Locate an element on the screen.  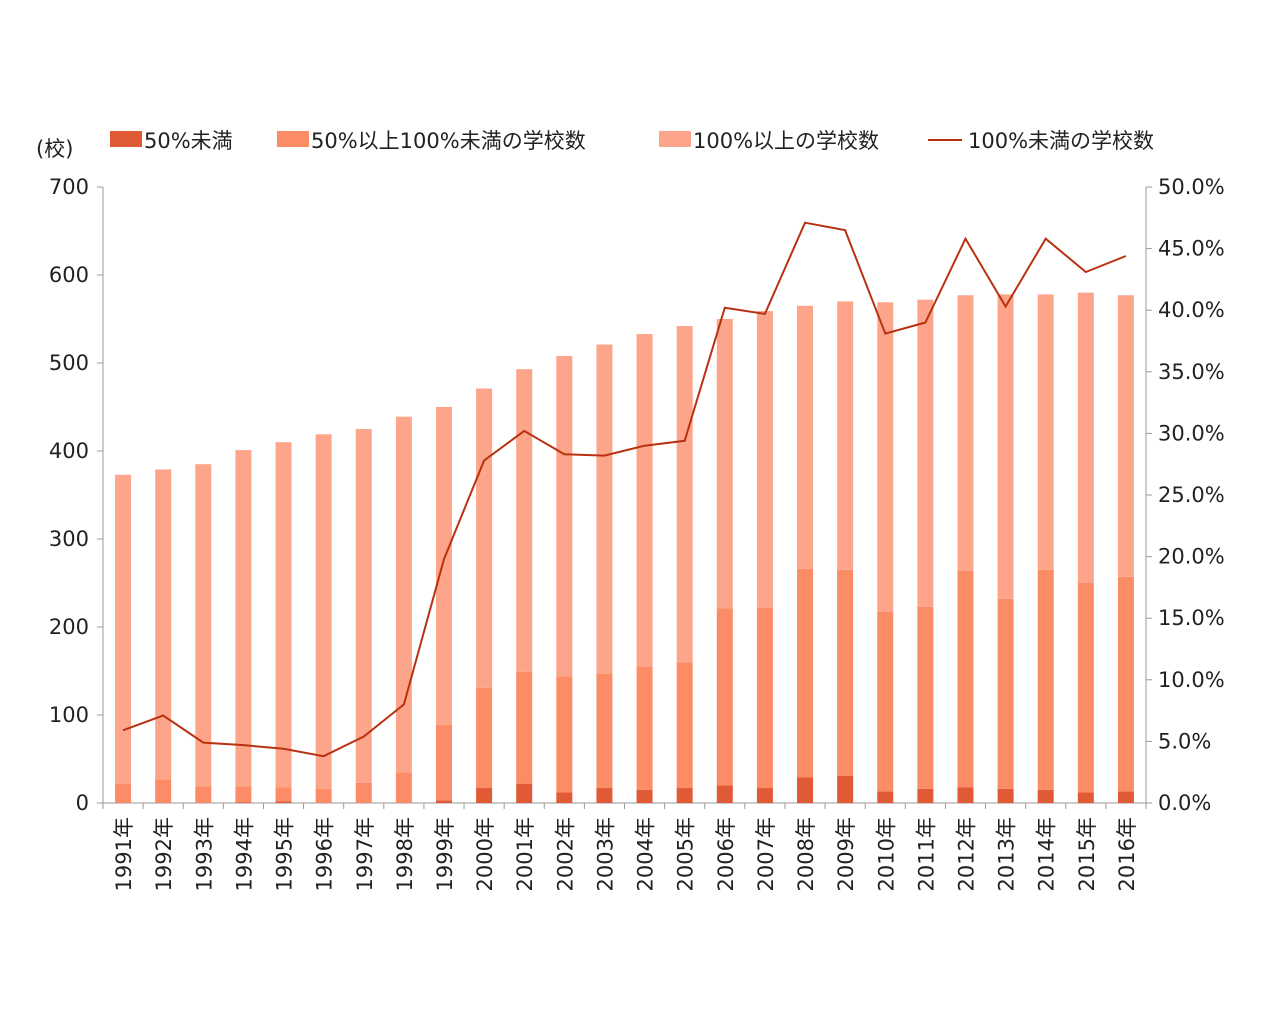
x-tick-label: 1996年 is located at coordinates (325, 854).